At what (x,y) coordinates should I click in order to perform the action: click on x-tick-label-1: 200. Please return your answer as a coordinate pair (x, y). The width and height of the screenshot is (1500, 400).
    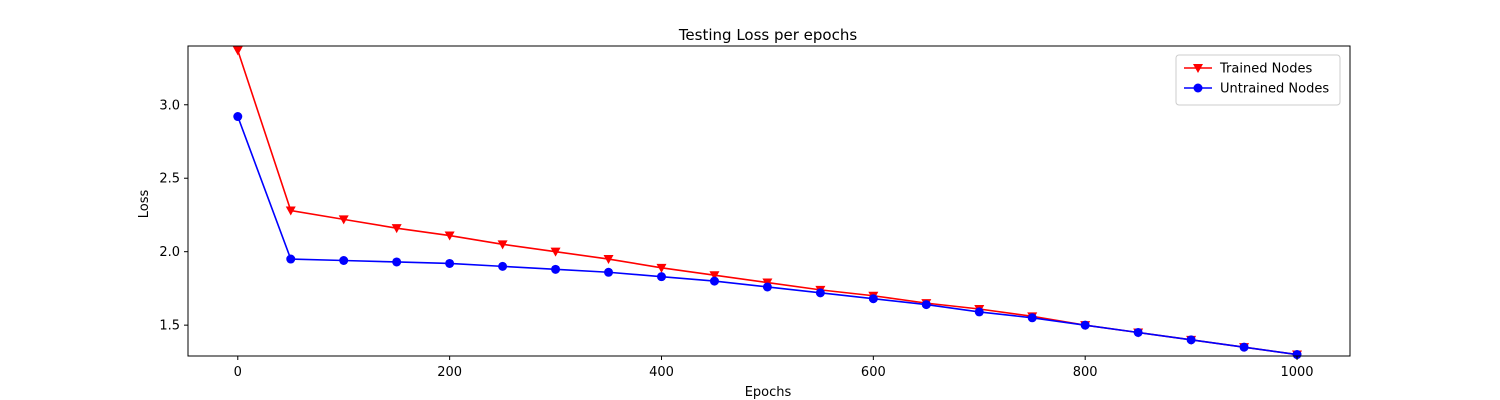
    Looking at the image, I should click on (449, 372).